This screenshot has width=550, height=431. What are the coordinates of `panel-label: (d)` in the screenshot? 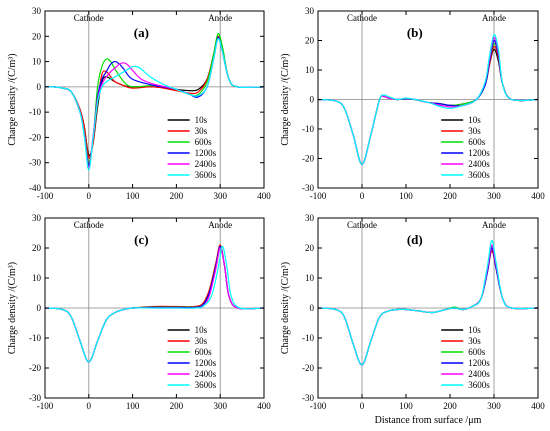 It's located at (415, 239).